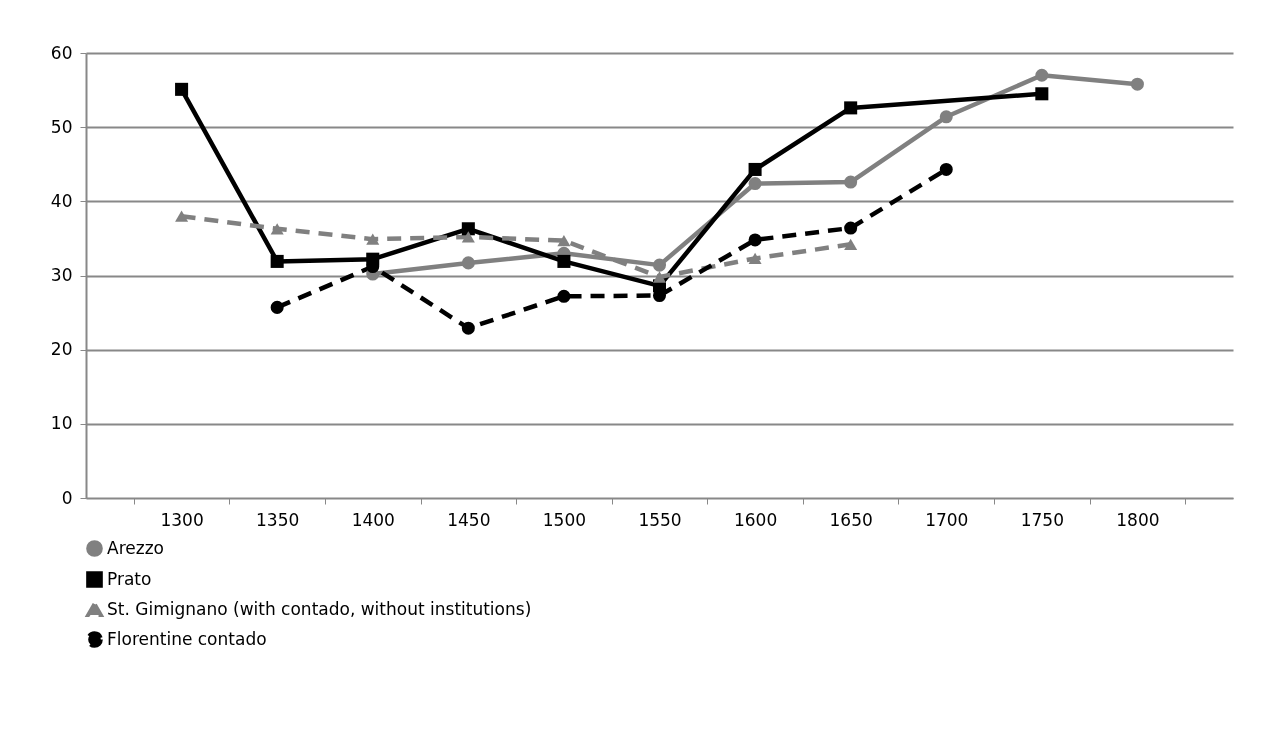  Describe the element at coordinates (61, 126) in the screenshot. I see `y-tick-label: 50` at that location.